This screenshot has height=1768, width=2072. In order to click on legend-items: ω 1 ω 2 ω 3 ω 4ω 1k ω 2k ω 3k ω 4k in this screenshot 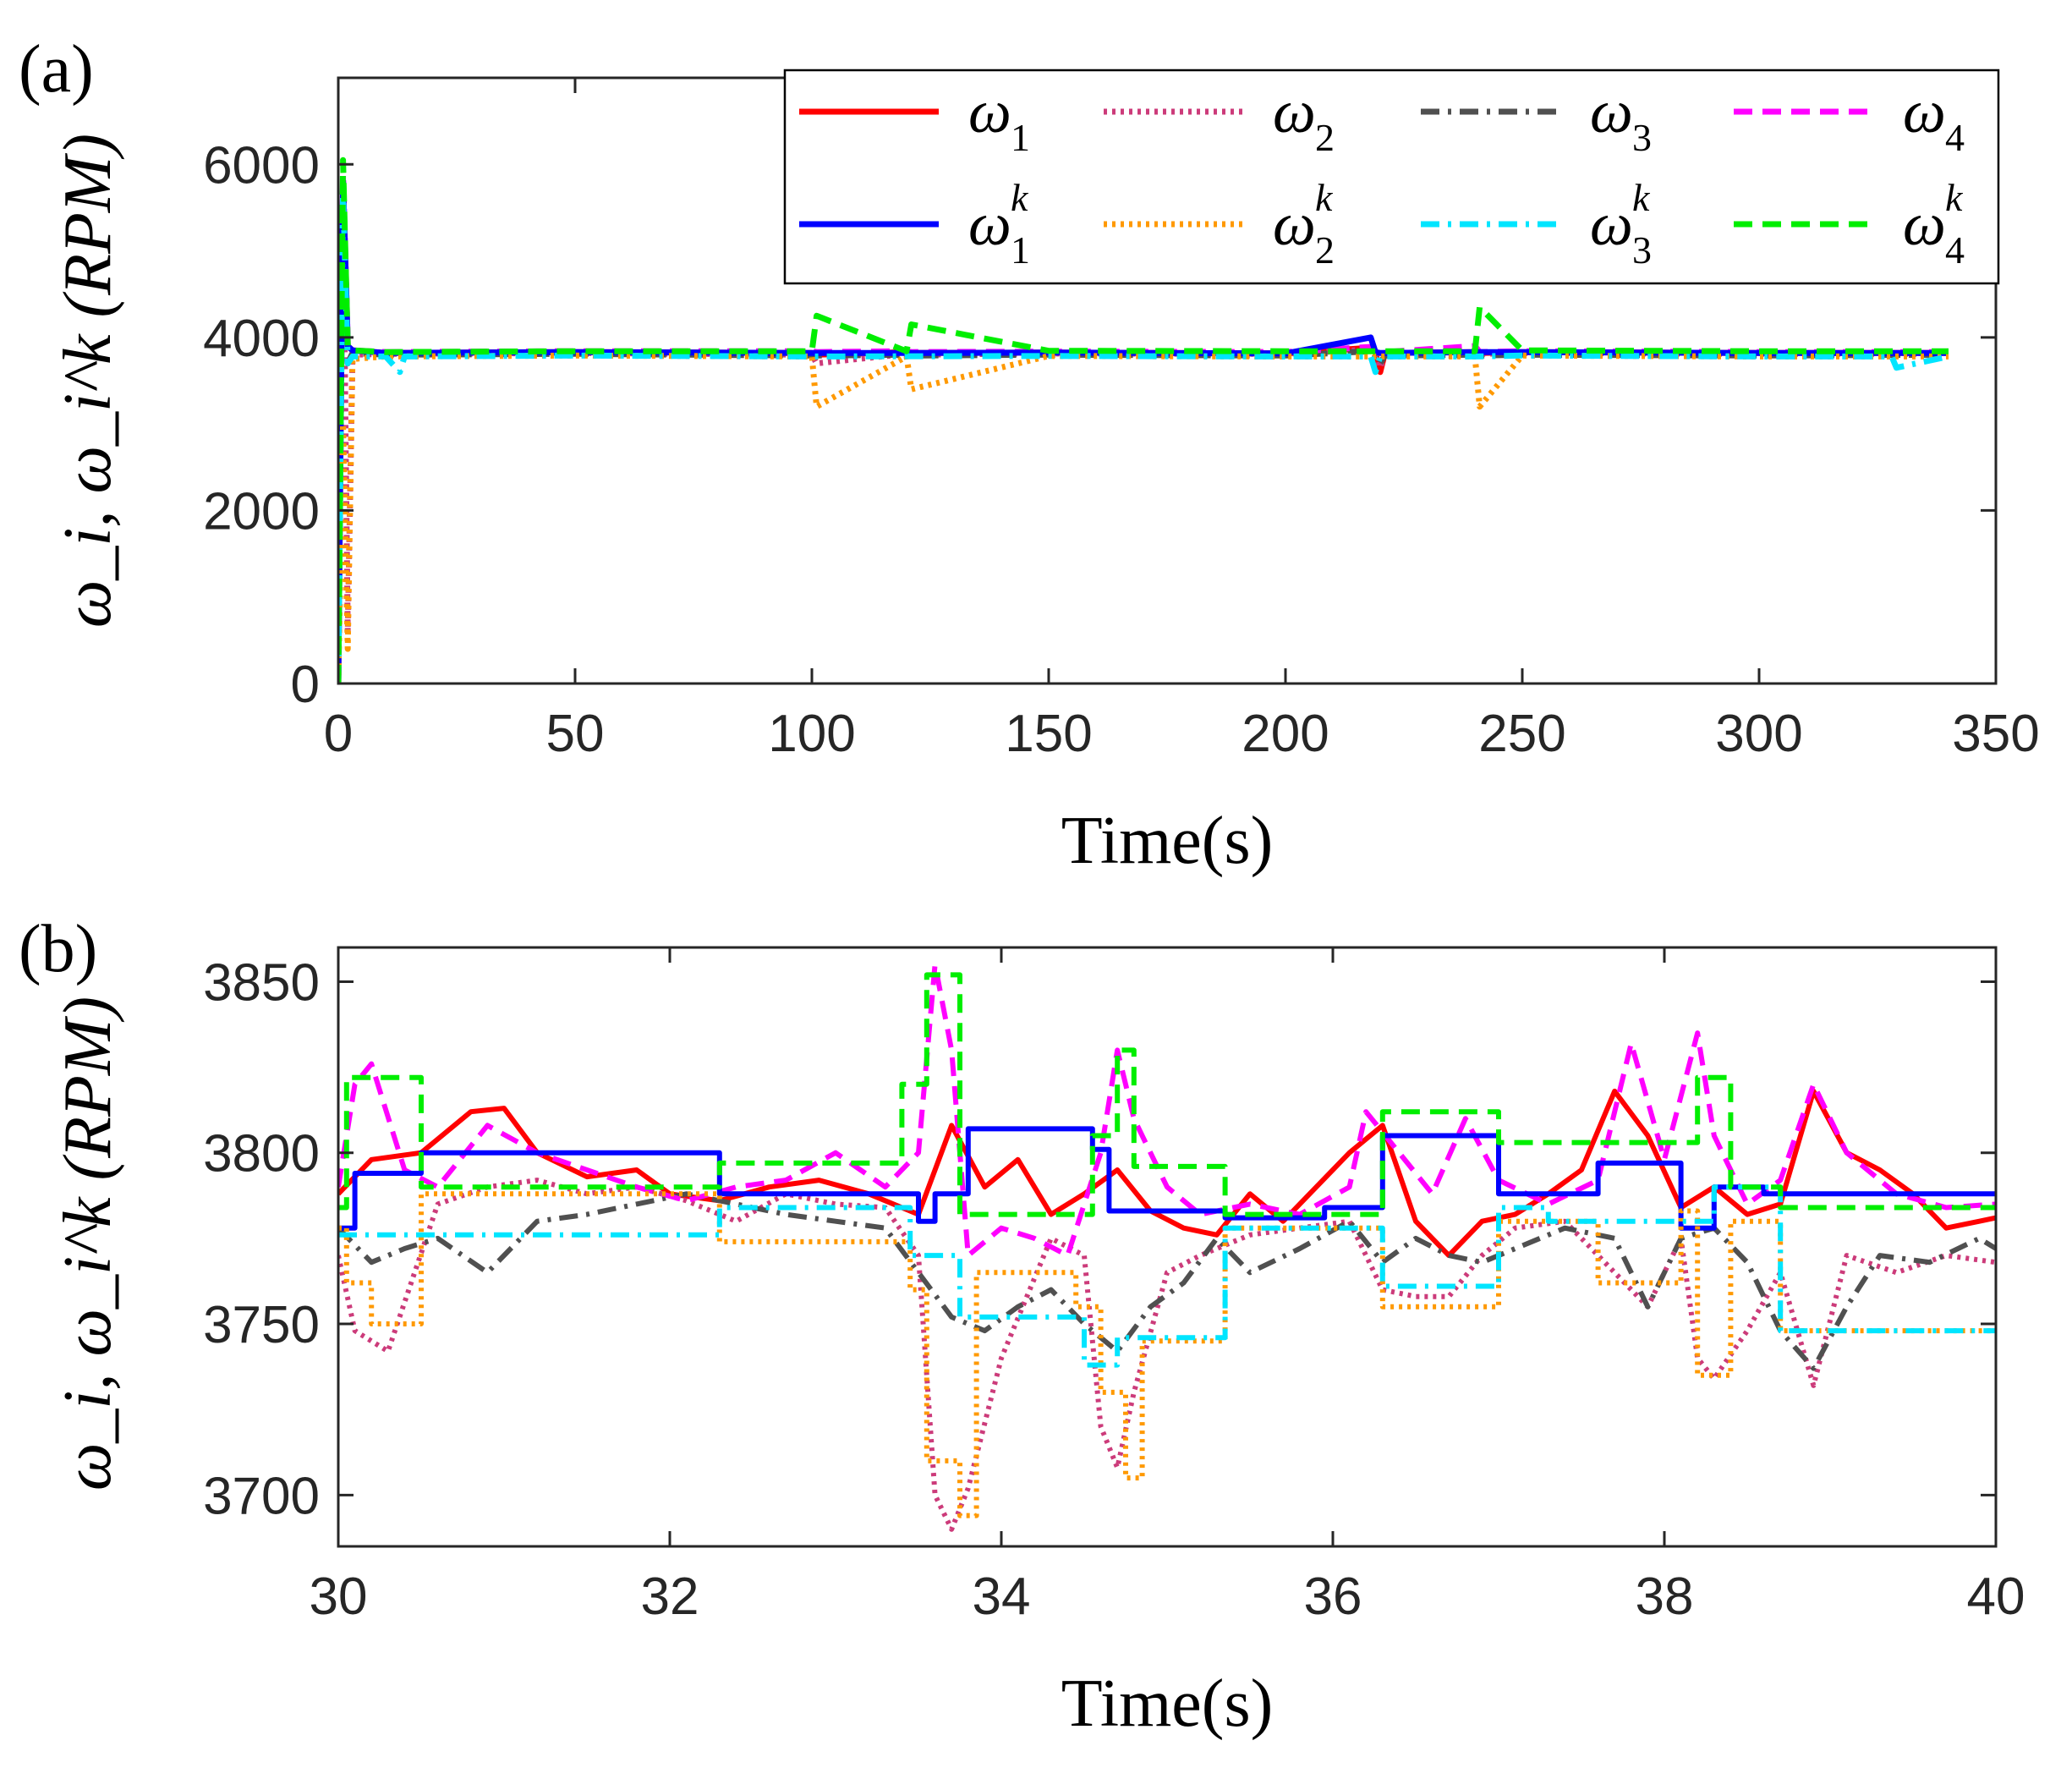, I will do `click(1382, 175)`.